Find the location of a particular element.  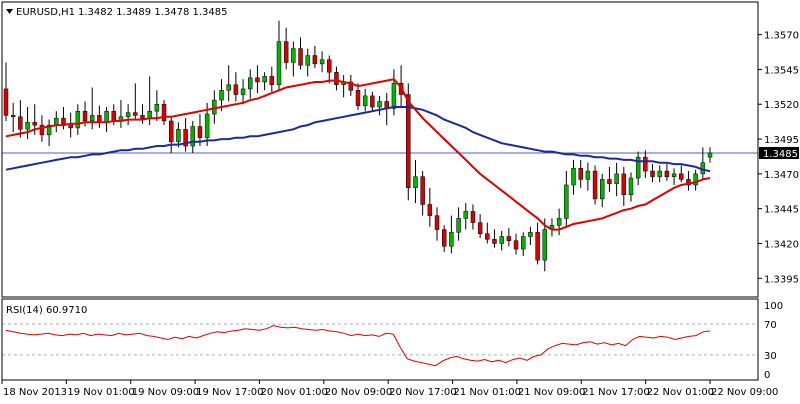

symbol-label: EURUSD,H1 is located at coordinates (45, 12).